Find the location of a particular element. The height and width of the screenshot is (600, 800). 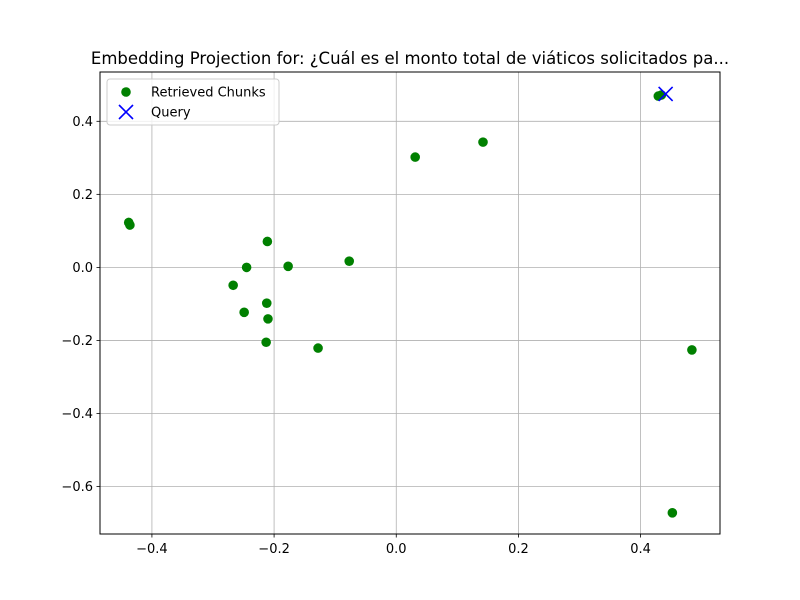

x-tick-label: 0.0 is located at coordinates (396, 549).